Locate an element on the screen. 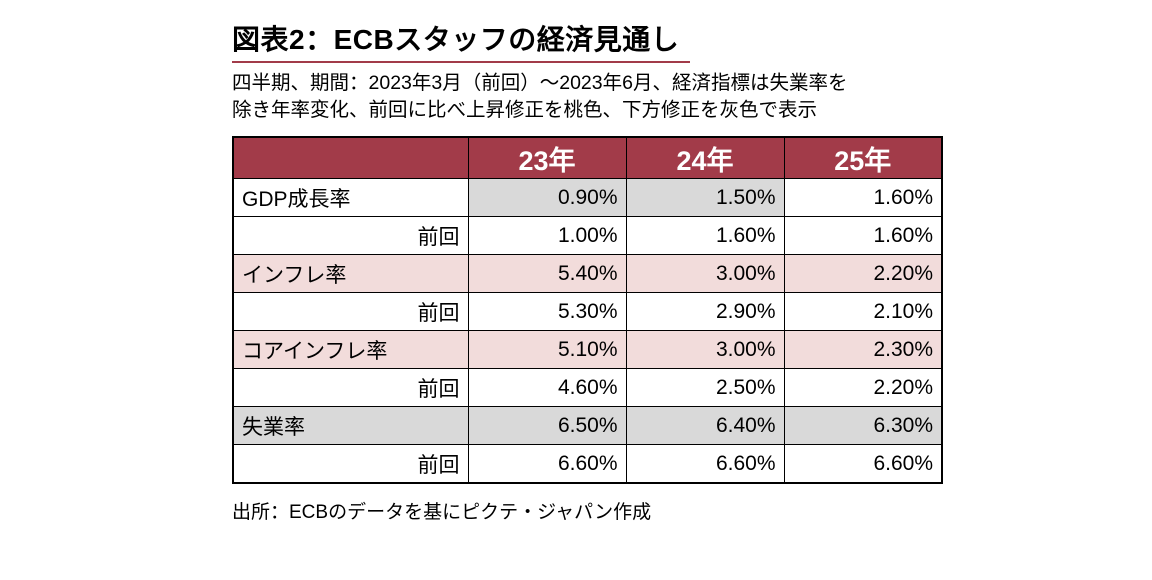 Image resolution: width=1152 pixels, height=580 pixels. source-note: 出所：ECBのデータを基にピクテ・ジャパン作成 is located at coordinates (442, 512).